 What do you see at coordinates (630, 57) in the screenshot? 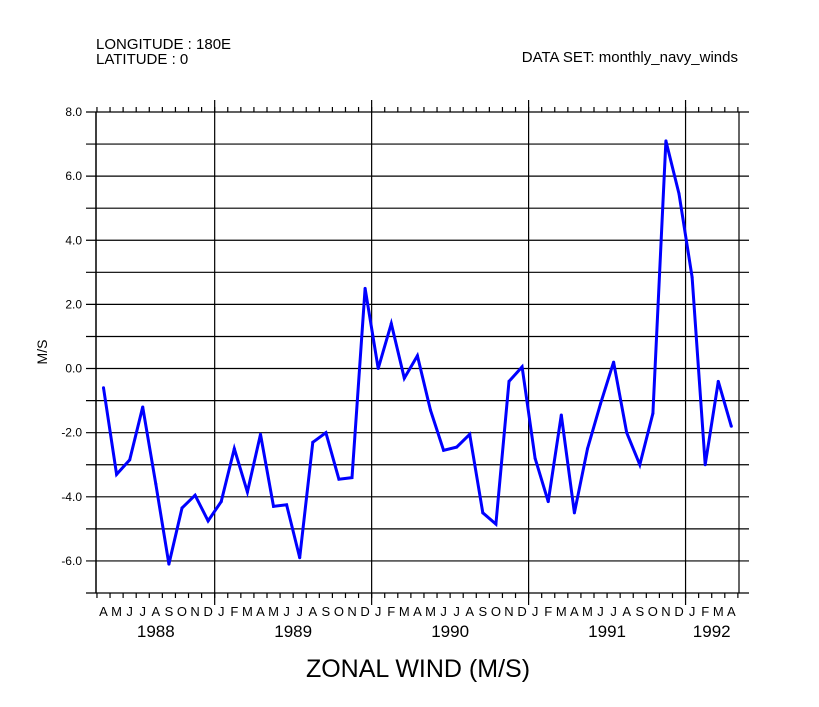
I see `dataset-label: DATA SET: monthly_navy_winds` at bounding box center [630, 57].